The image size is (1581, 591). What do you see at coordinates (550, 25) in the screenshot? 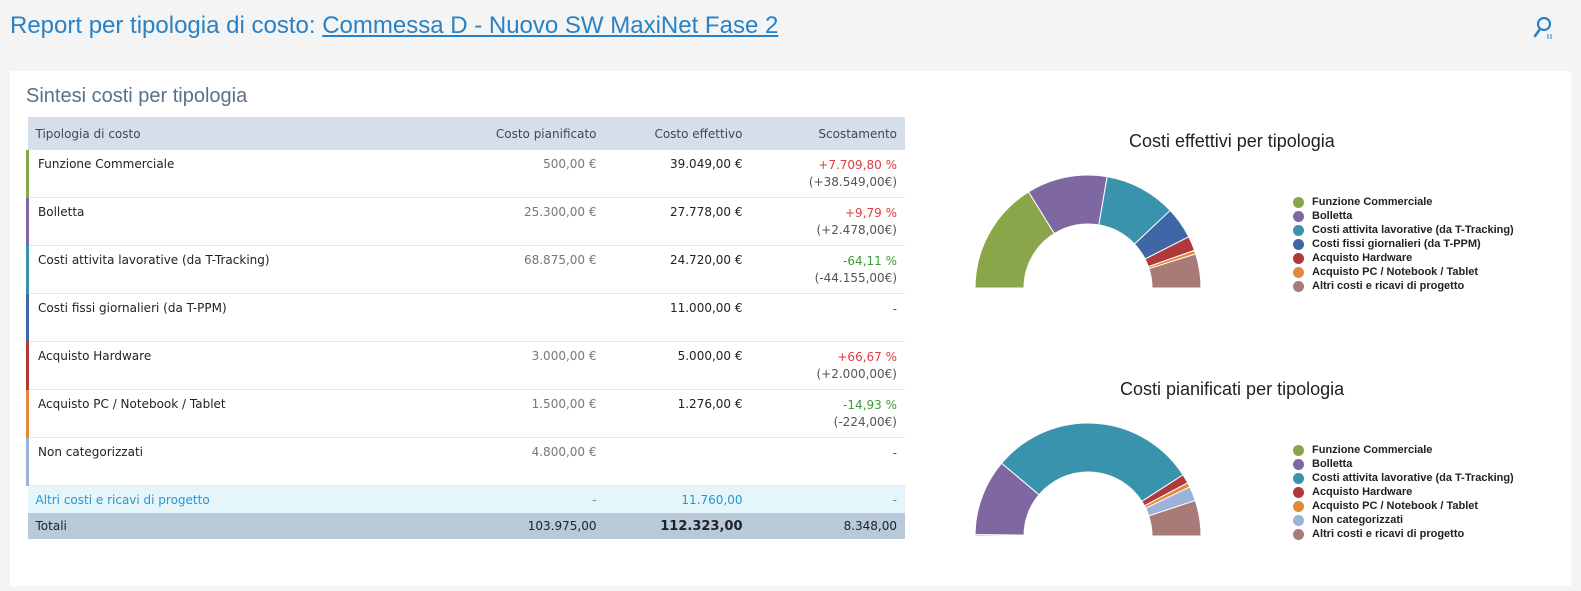
I see `project-link: Commessa D - Nuovo SW MaxiNet Fase 2` at bounding box center [550, 25].